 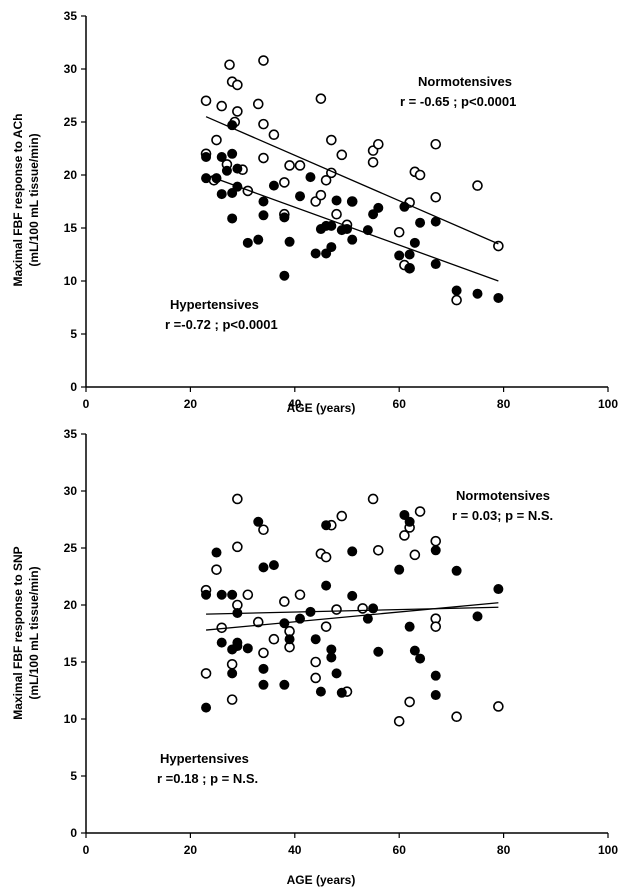 I want to click on trendlines, so click(x=352, y=199).